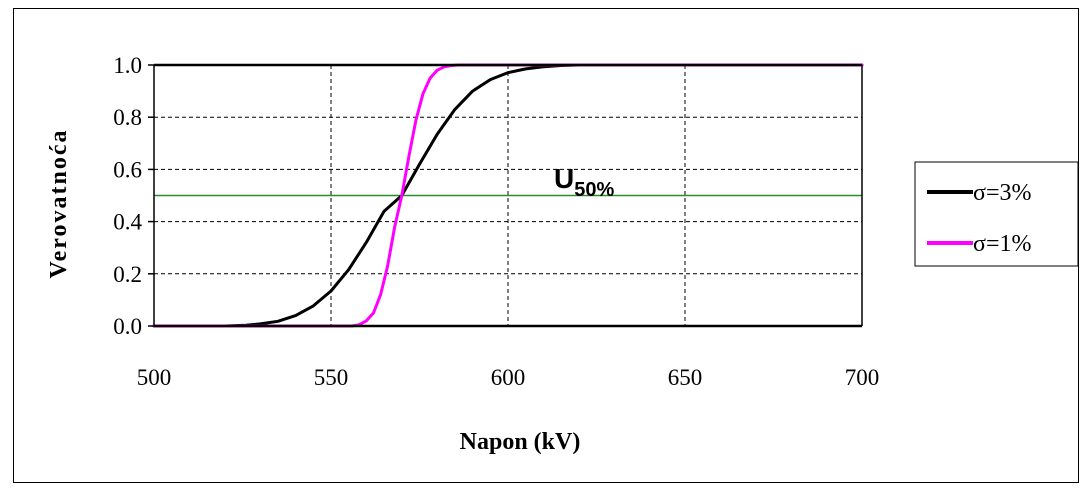 Image resolution: width=1092 pixels, height=496 pixels. I want to click on y-tick-label-0: 0.0, so click(127, 326).